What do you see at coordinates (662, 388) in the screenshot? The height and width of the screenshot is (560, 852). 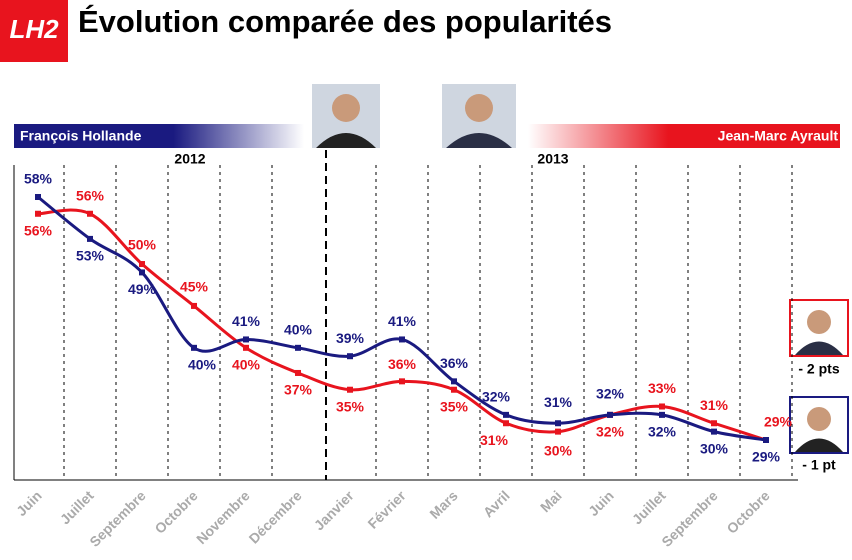 I see `data-label: 33%` at bounding box center [662, 388].